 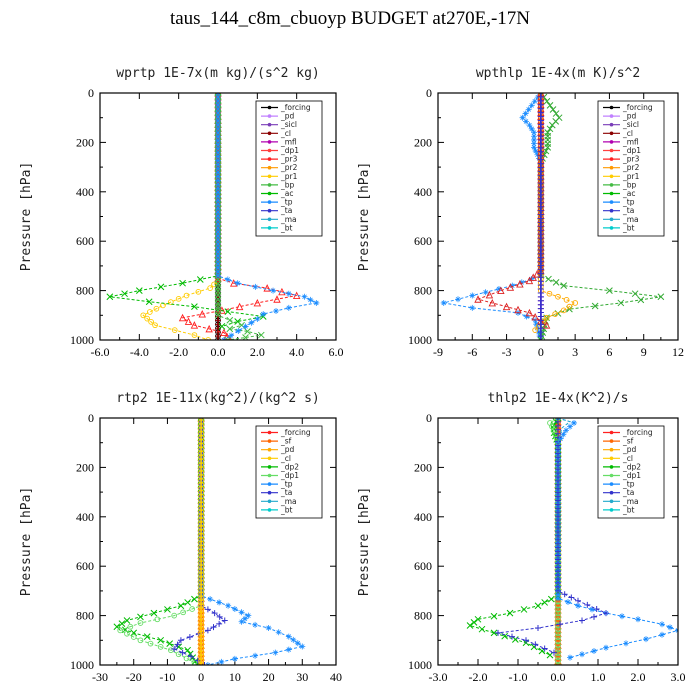 I want to click on y-tick-label: 1000, so click(x=420, y=665).